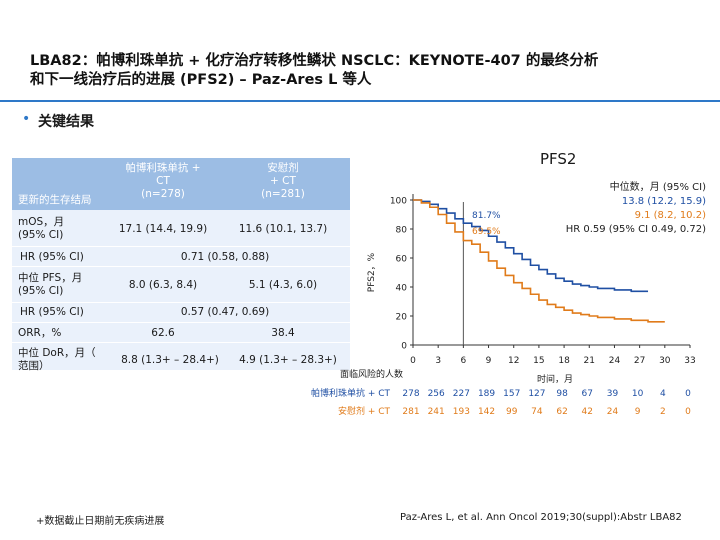 This screenshot has height=540, width=720. I want to click on x-tick-label: 3, so click(438, 361).